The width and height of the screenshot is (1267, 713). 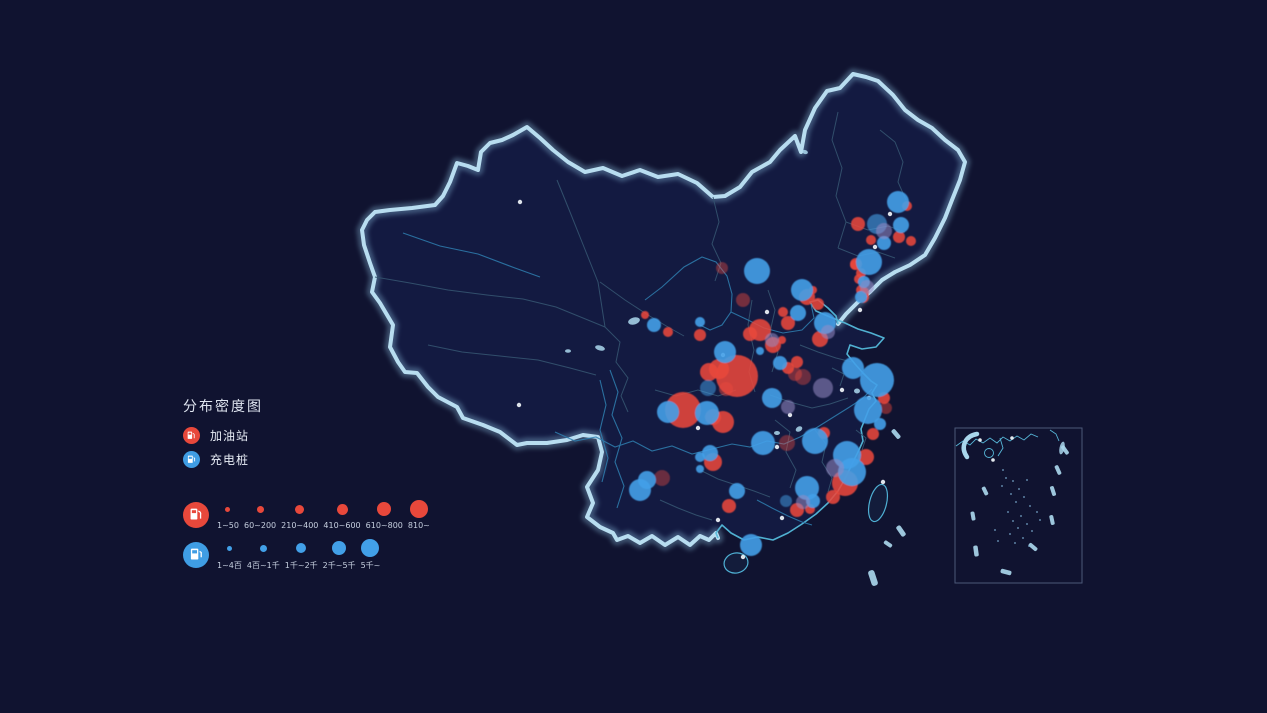 What do you see at coordinates (281, 554) in the screenshot?
I see `ev-size-scale: 1~4百 4百~1千 1千~2千 2千~5千 5千~` at bounding box center [281, 554].